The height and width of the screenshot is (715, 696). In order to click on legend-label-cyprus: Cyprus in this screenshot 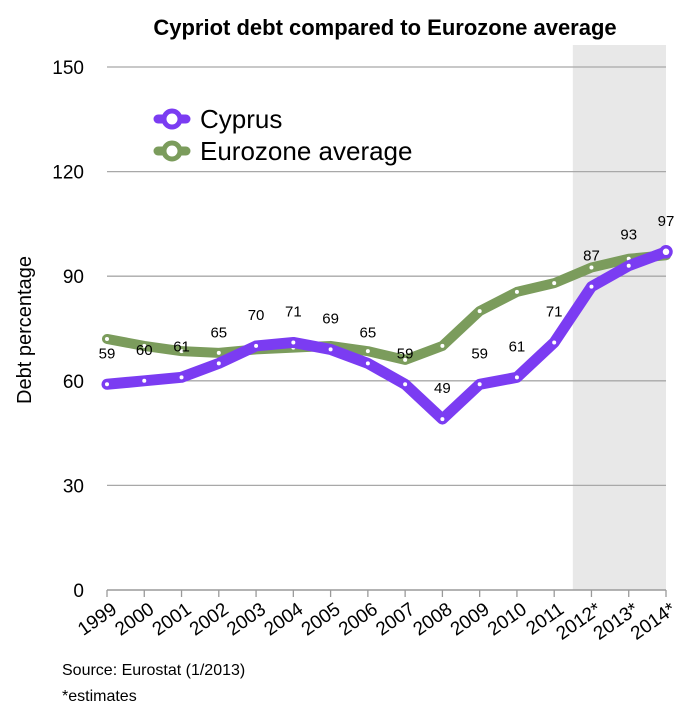, I will do `click(241, 119)`.